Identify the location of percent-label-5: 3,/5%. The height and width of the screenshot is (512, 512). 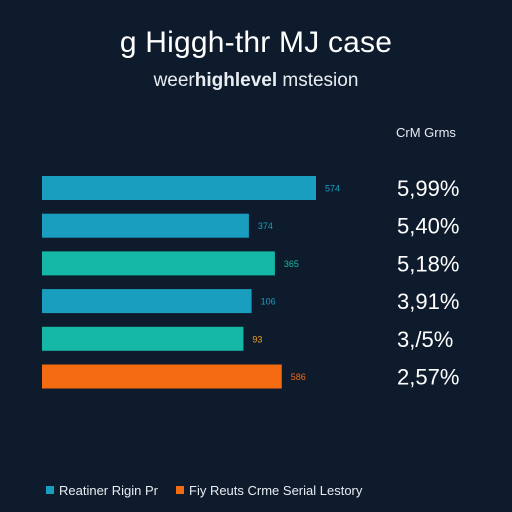
(425, 339).